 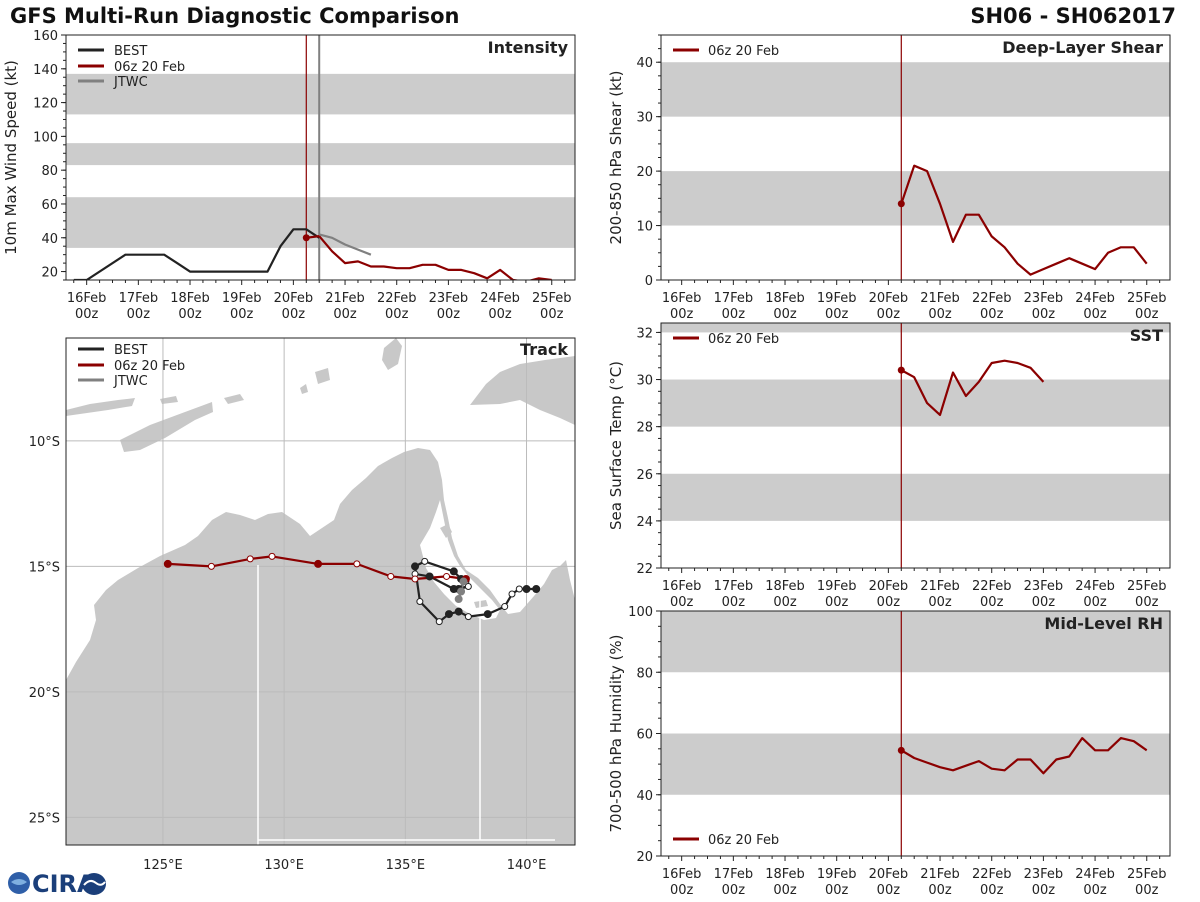 What do you see at coordinates (644, 63) in the screenshot?
I see `shear-ytick-label: 40` at bounding box center [644, 63].